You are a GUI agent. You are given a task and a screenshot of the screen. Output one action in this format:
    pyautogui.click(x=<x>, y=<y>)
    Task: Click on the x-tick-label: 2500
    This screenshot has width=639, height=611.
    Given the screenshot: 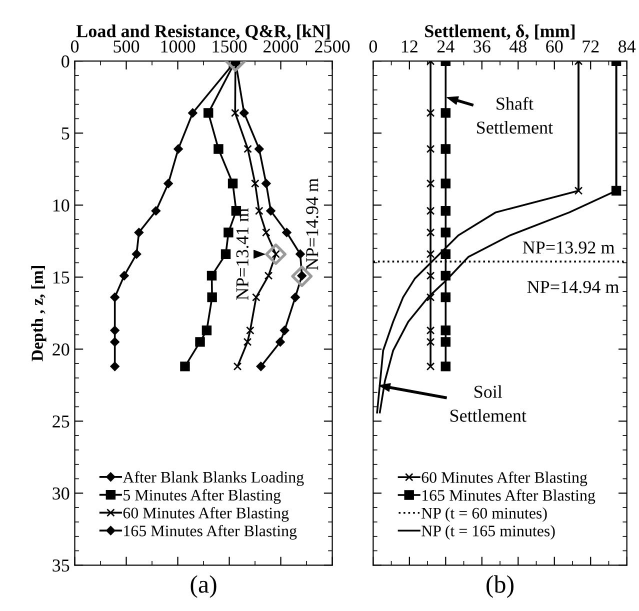 What is the action you would take?
    pyautogui.click(x=332, y=46)
    